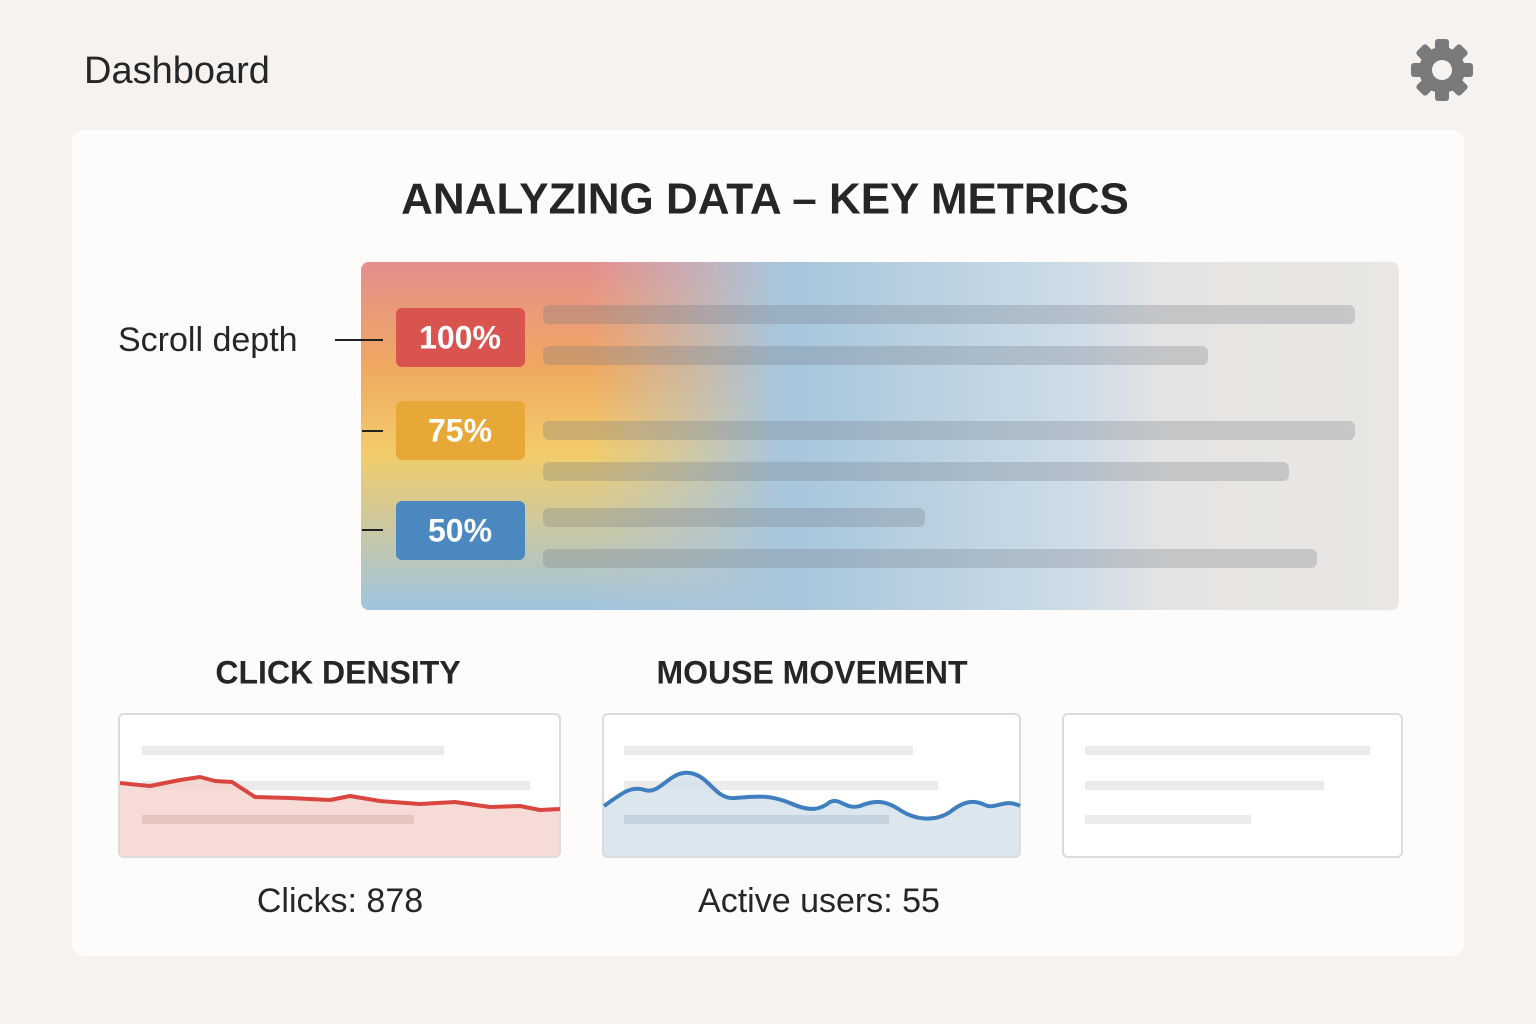 Image resolution: width=1536 pixels, height=1024 pixels. Describe the element at coordinates (339, 785) in the screenshot. I see `click-panel` at that location.